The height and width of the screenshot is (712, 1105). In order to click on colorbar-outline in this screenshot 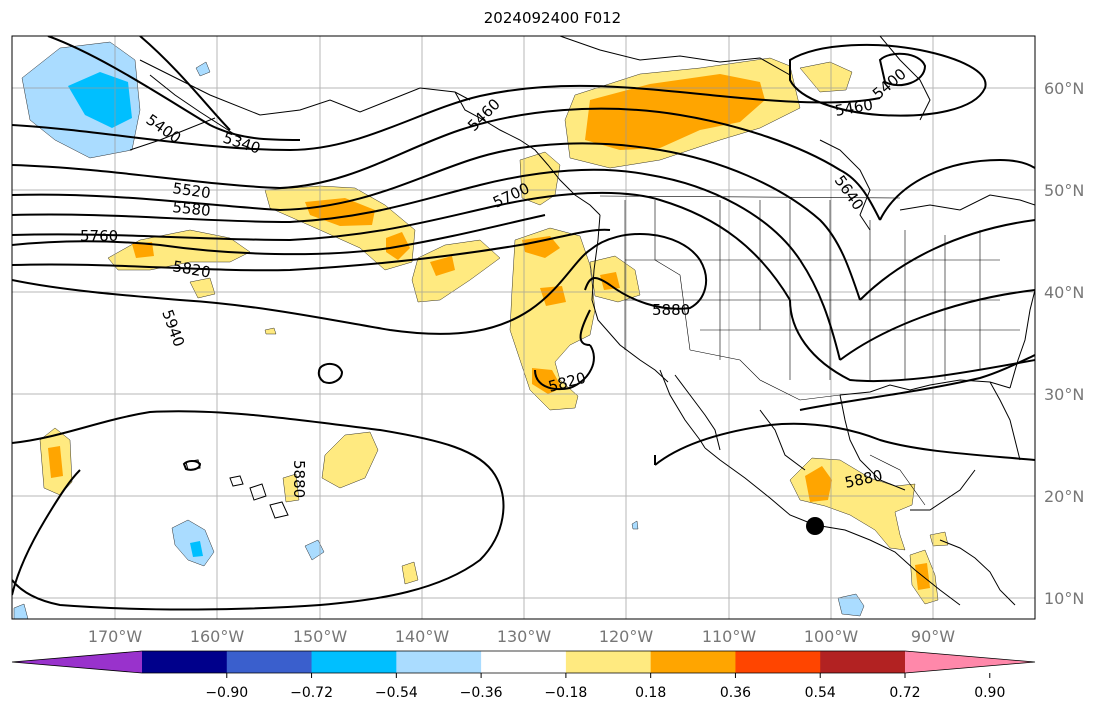, I will do `click(523, 662)`.